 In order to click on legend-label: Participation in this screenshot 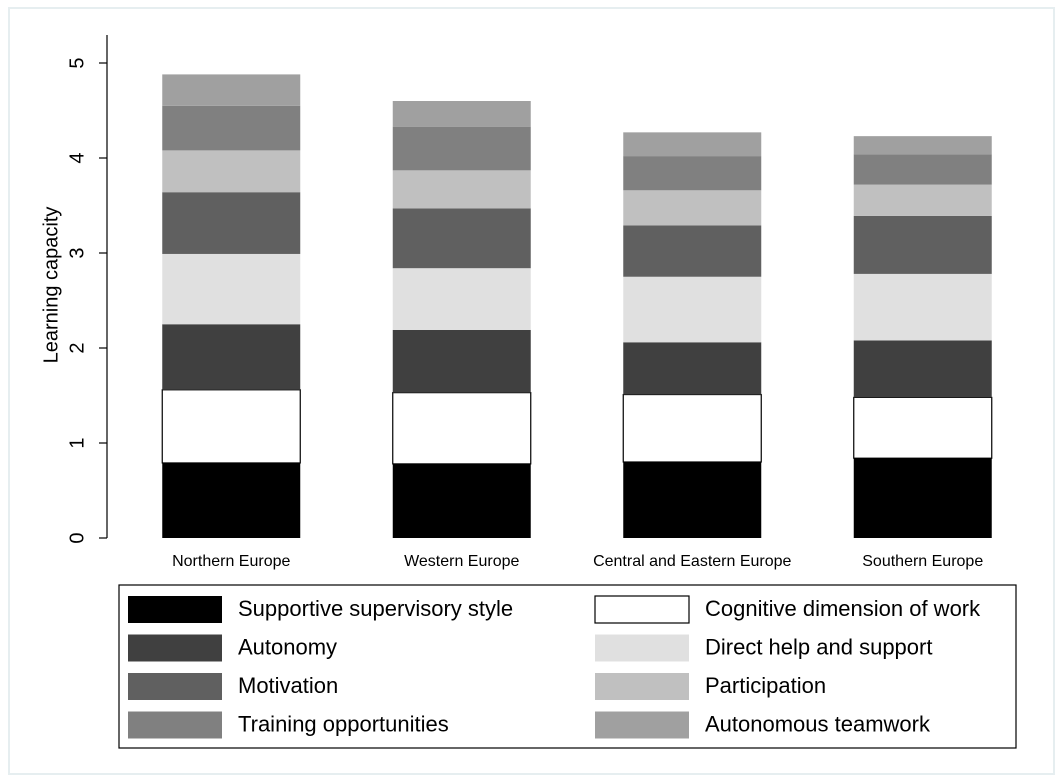, I will do `click(765, 685)`.